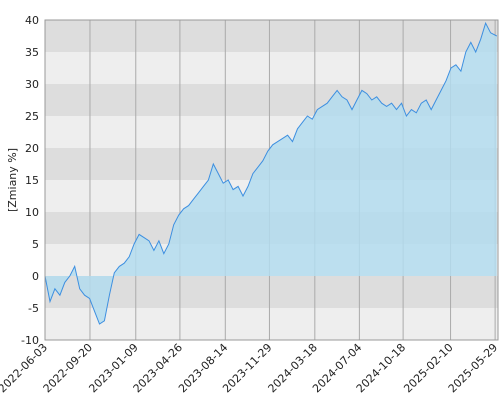  Describe the element at coordinates (32, 84) in the screenshot. I see `y-tick-label: 30` at that location.